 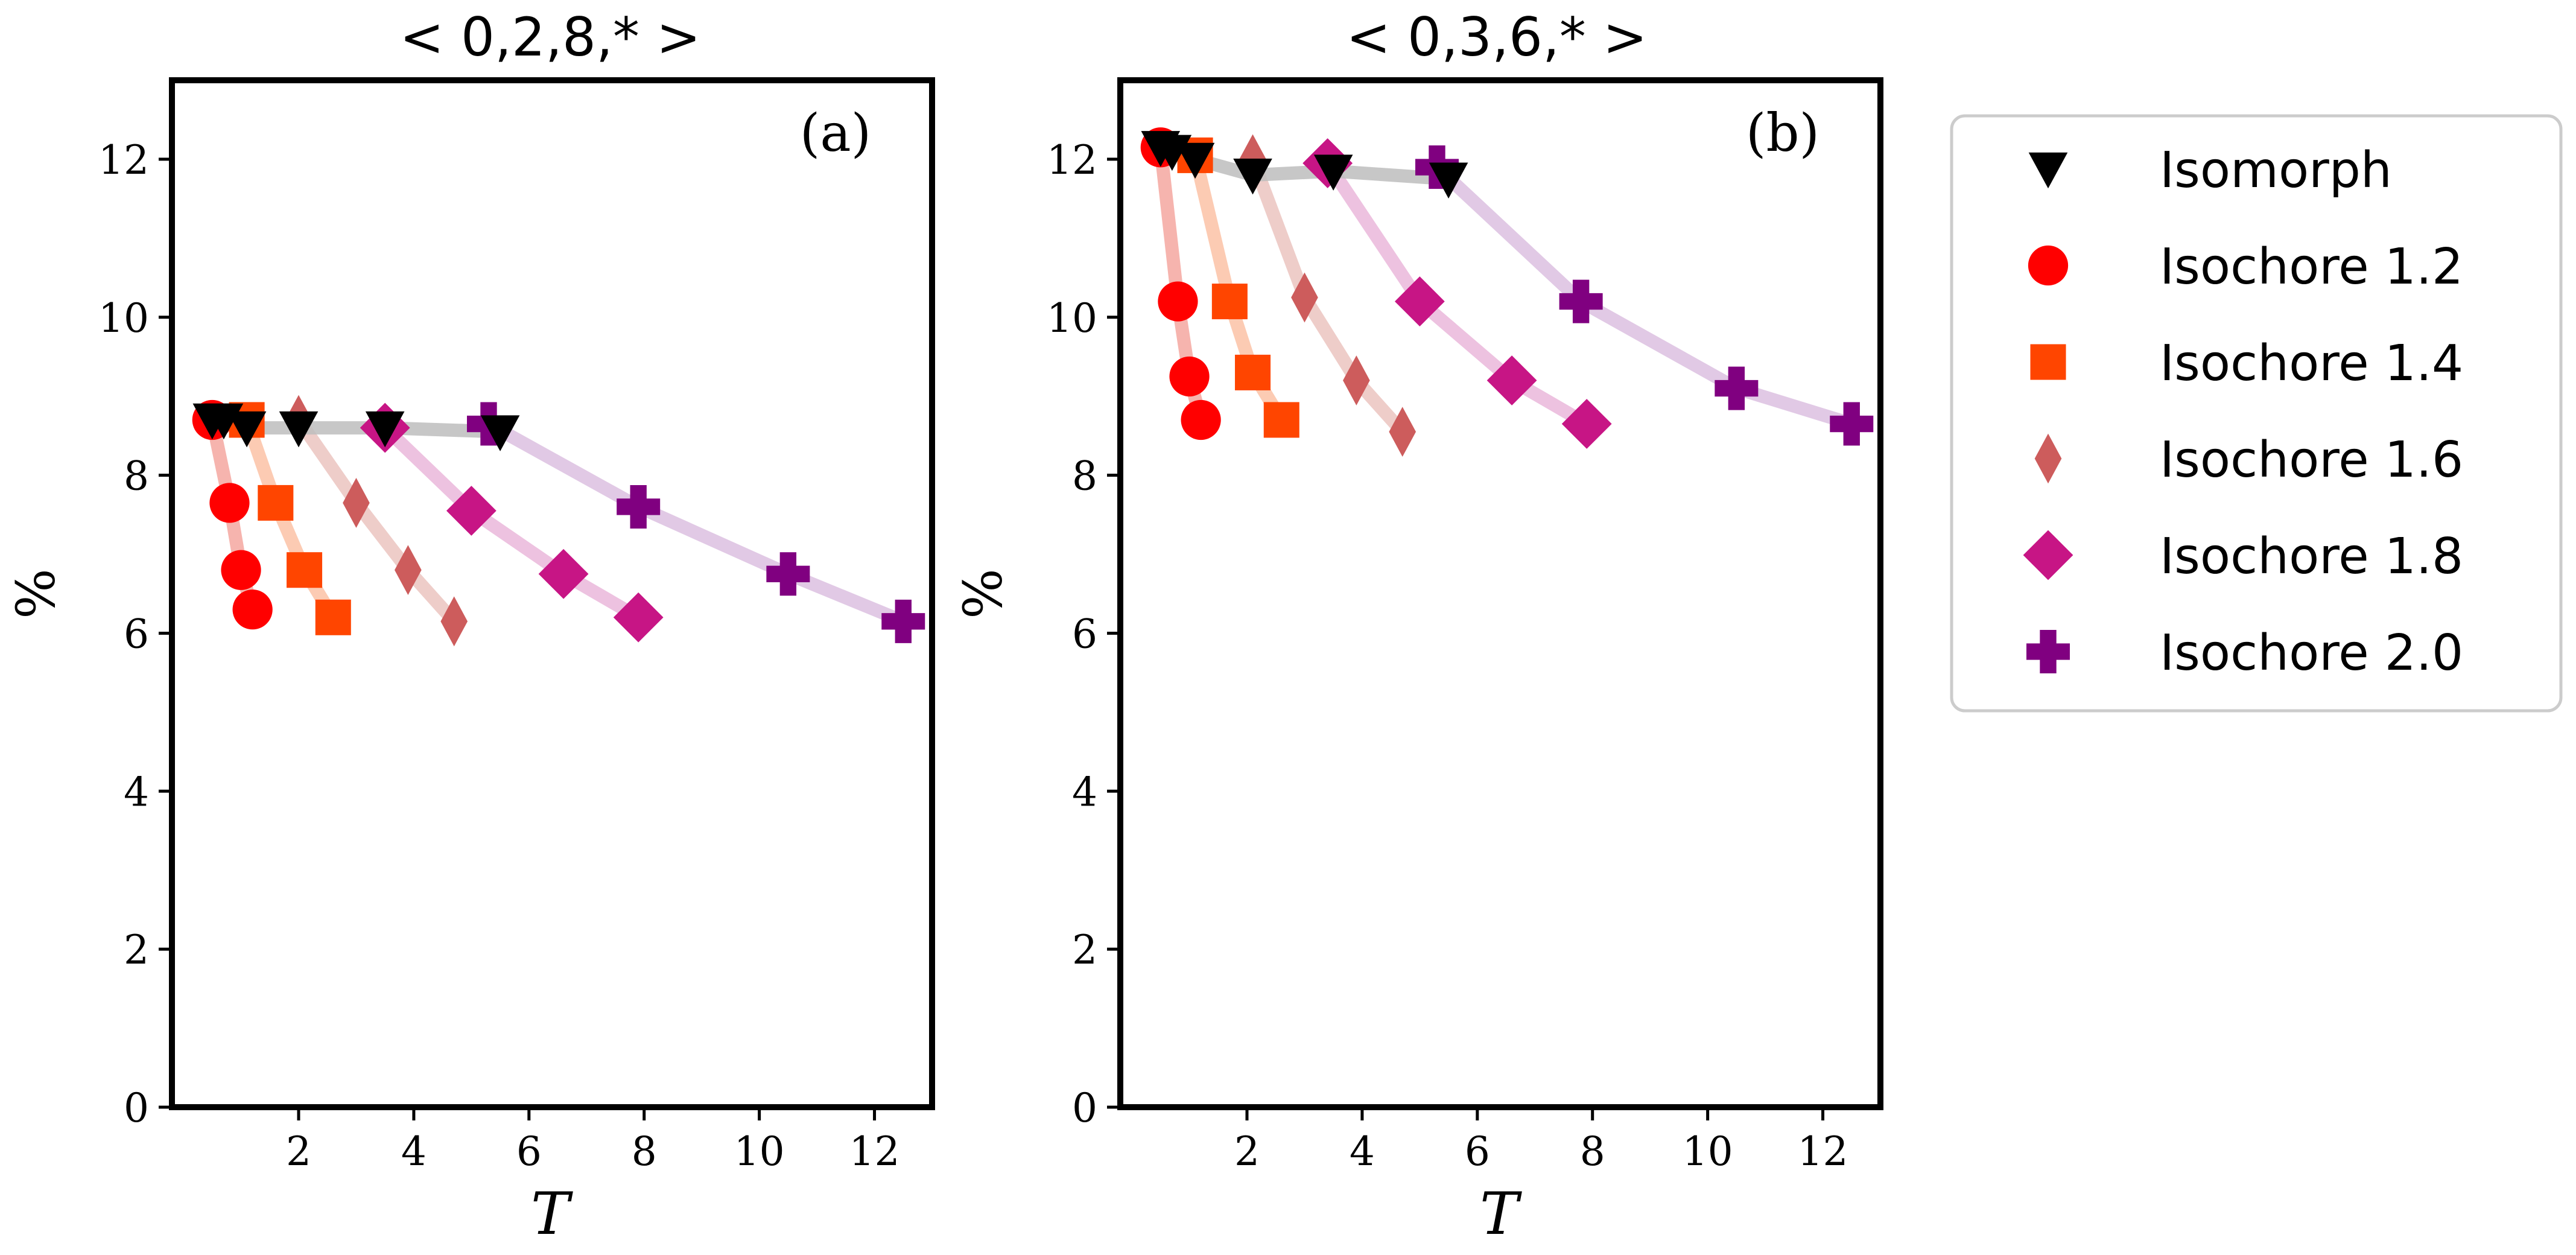 I want to click on panel-b-isochore-1-6-line, so click(x=1328, y=295).